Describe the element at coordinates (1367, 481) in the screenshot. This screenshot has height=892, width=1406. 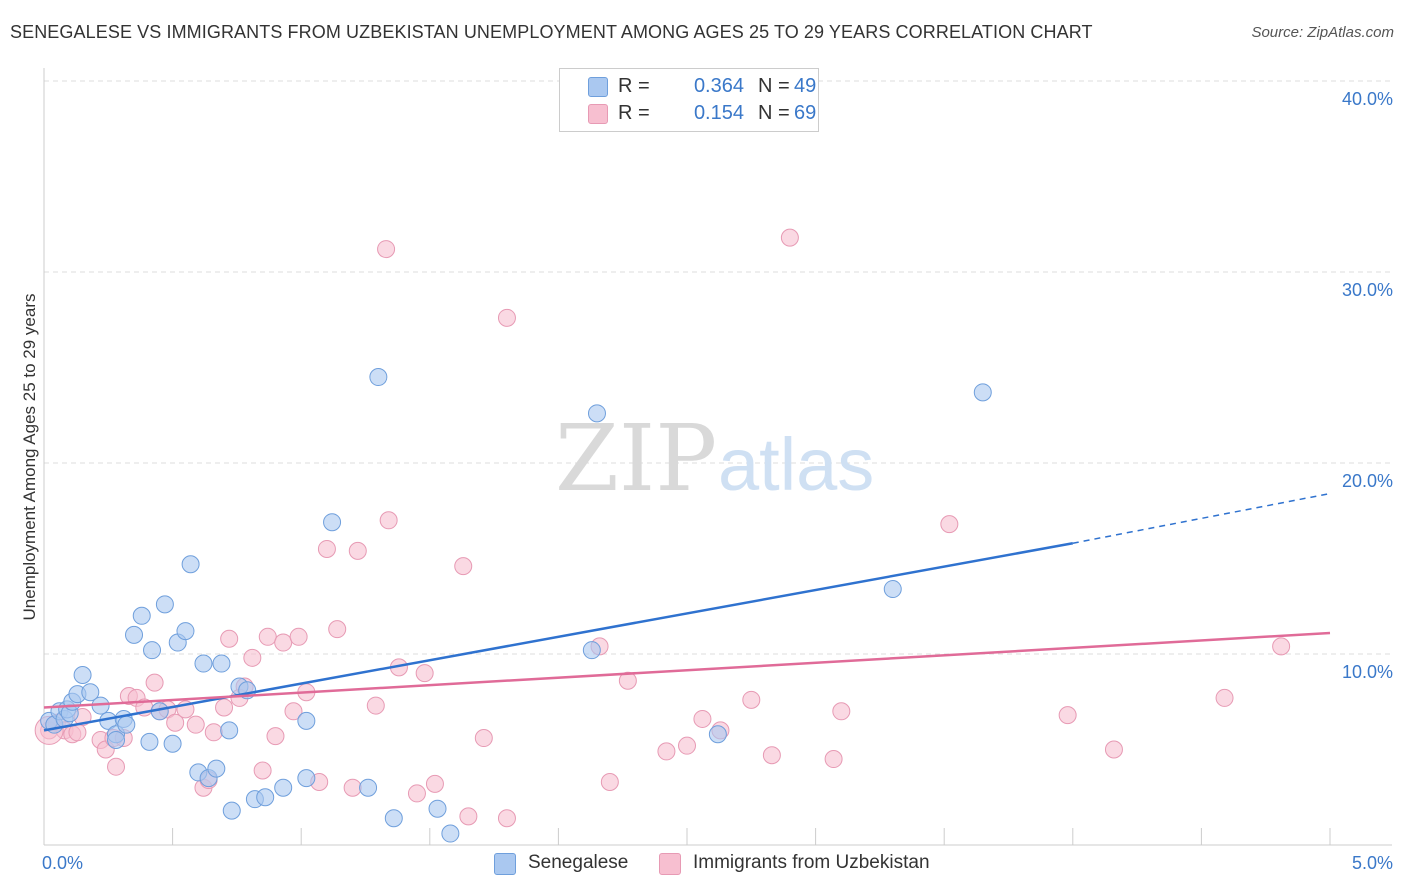
I see `y-tick-label: 20.0%` at that location.